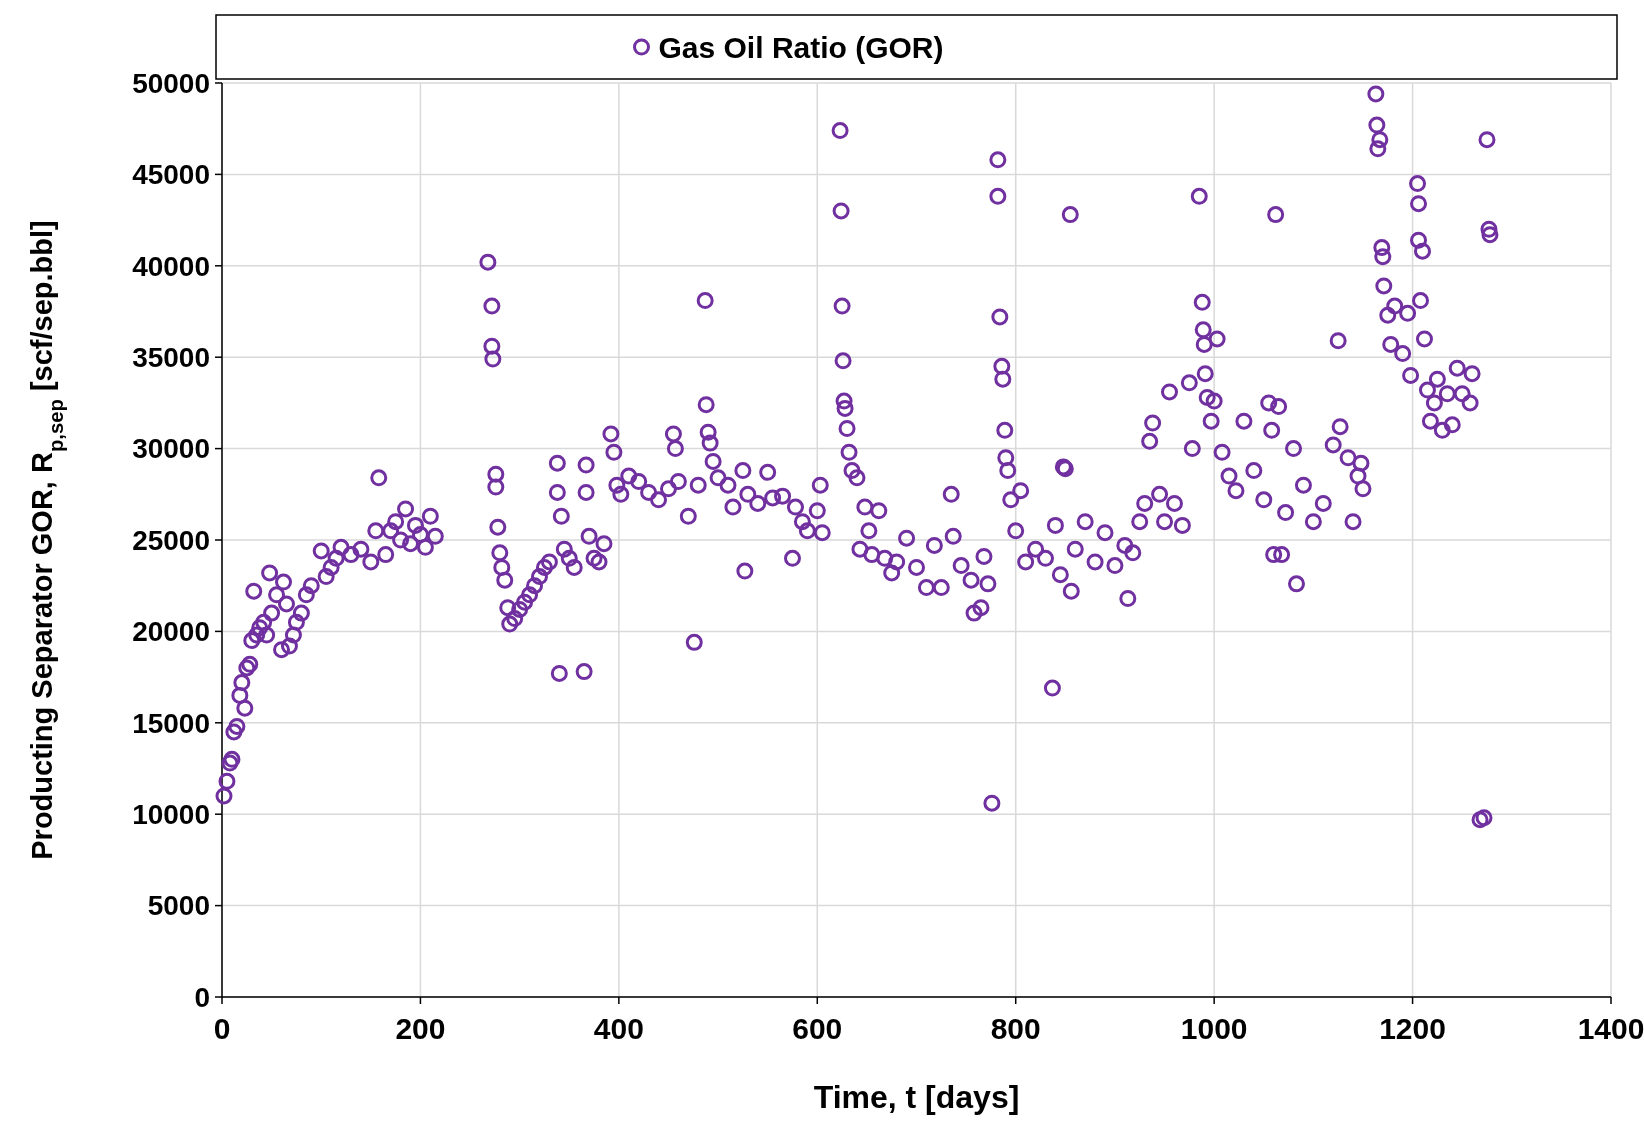  Describe the element at coordinates (1412, 1028) in the screenshot. I see `x-tick-label: 1200` at that location.